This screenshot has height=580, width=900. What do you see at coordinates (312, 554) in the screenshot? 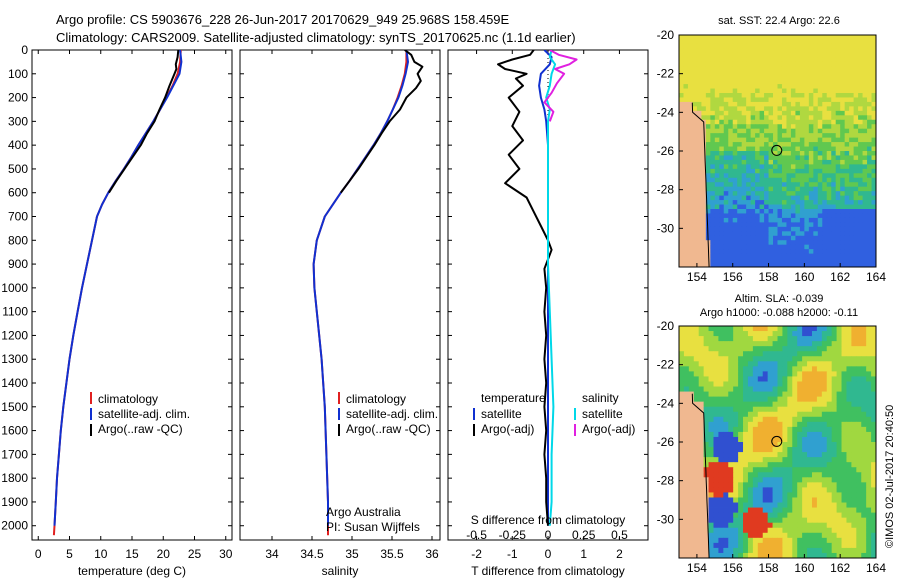
I see `x-tick-label: 34.5` at bounding box center [312, 554].